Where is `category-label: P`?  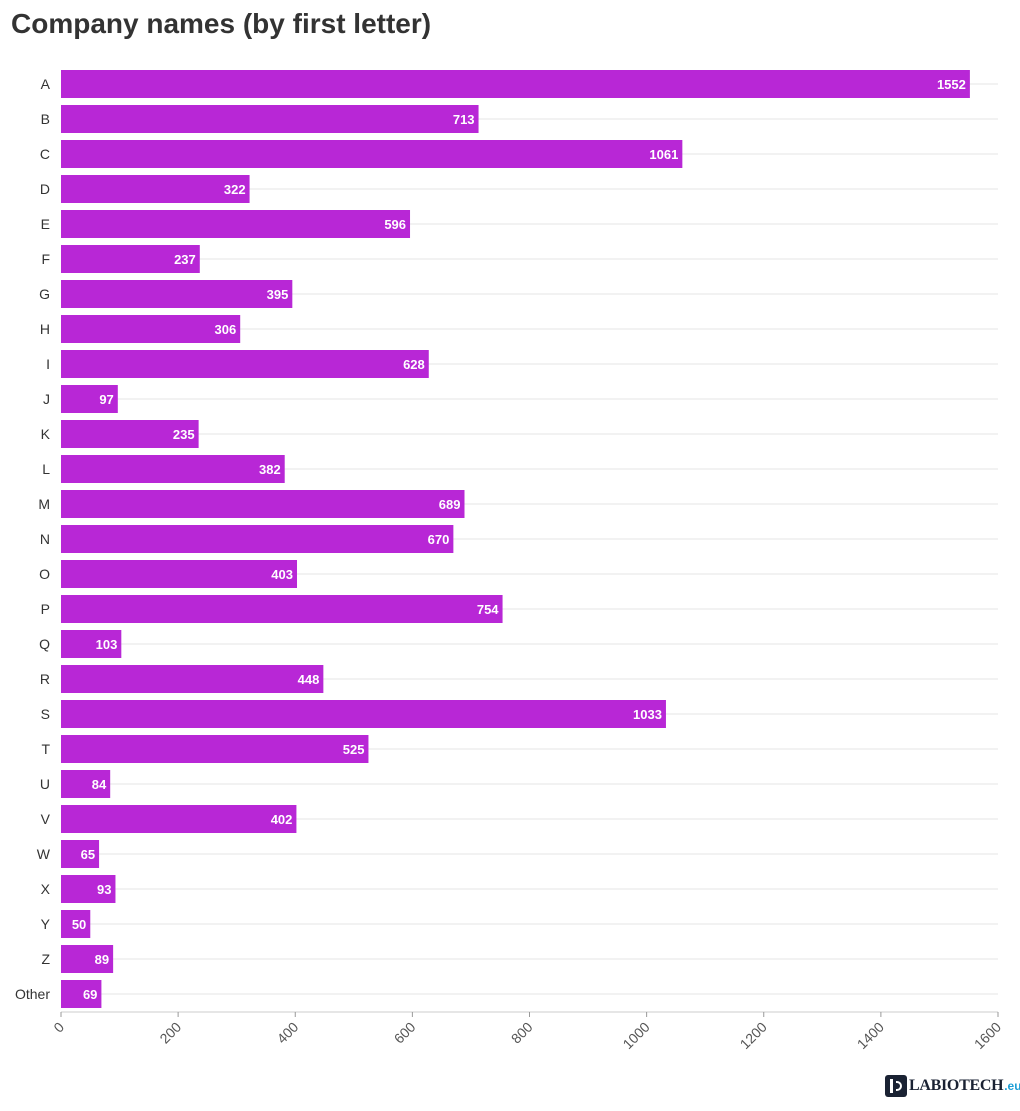 category-label: P is located at coordinates (45, 609).